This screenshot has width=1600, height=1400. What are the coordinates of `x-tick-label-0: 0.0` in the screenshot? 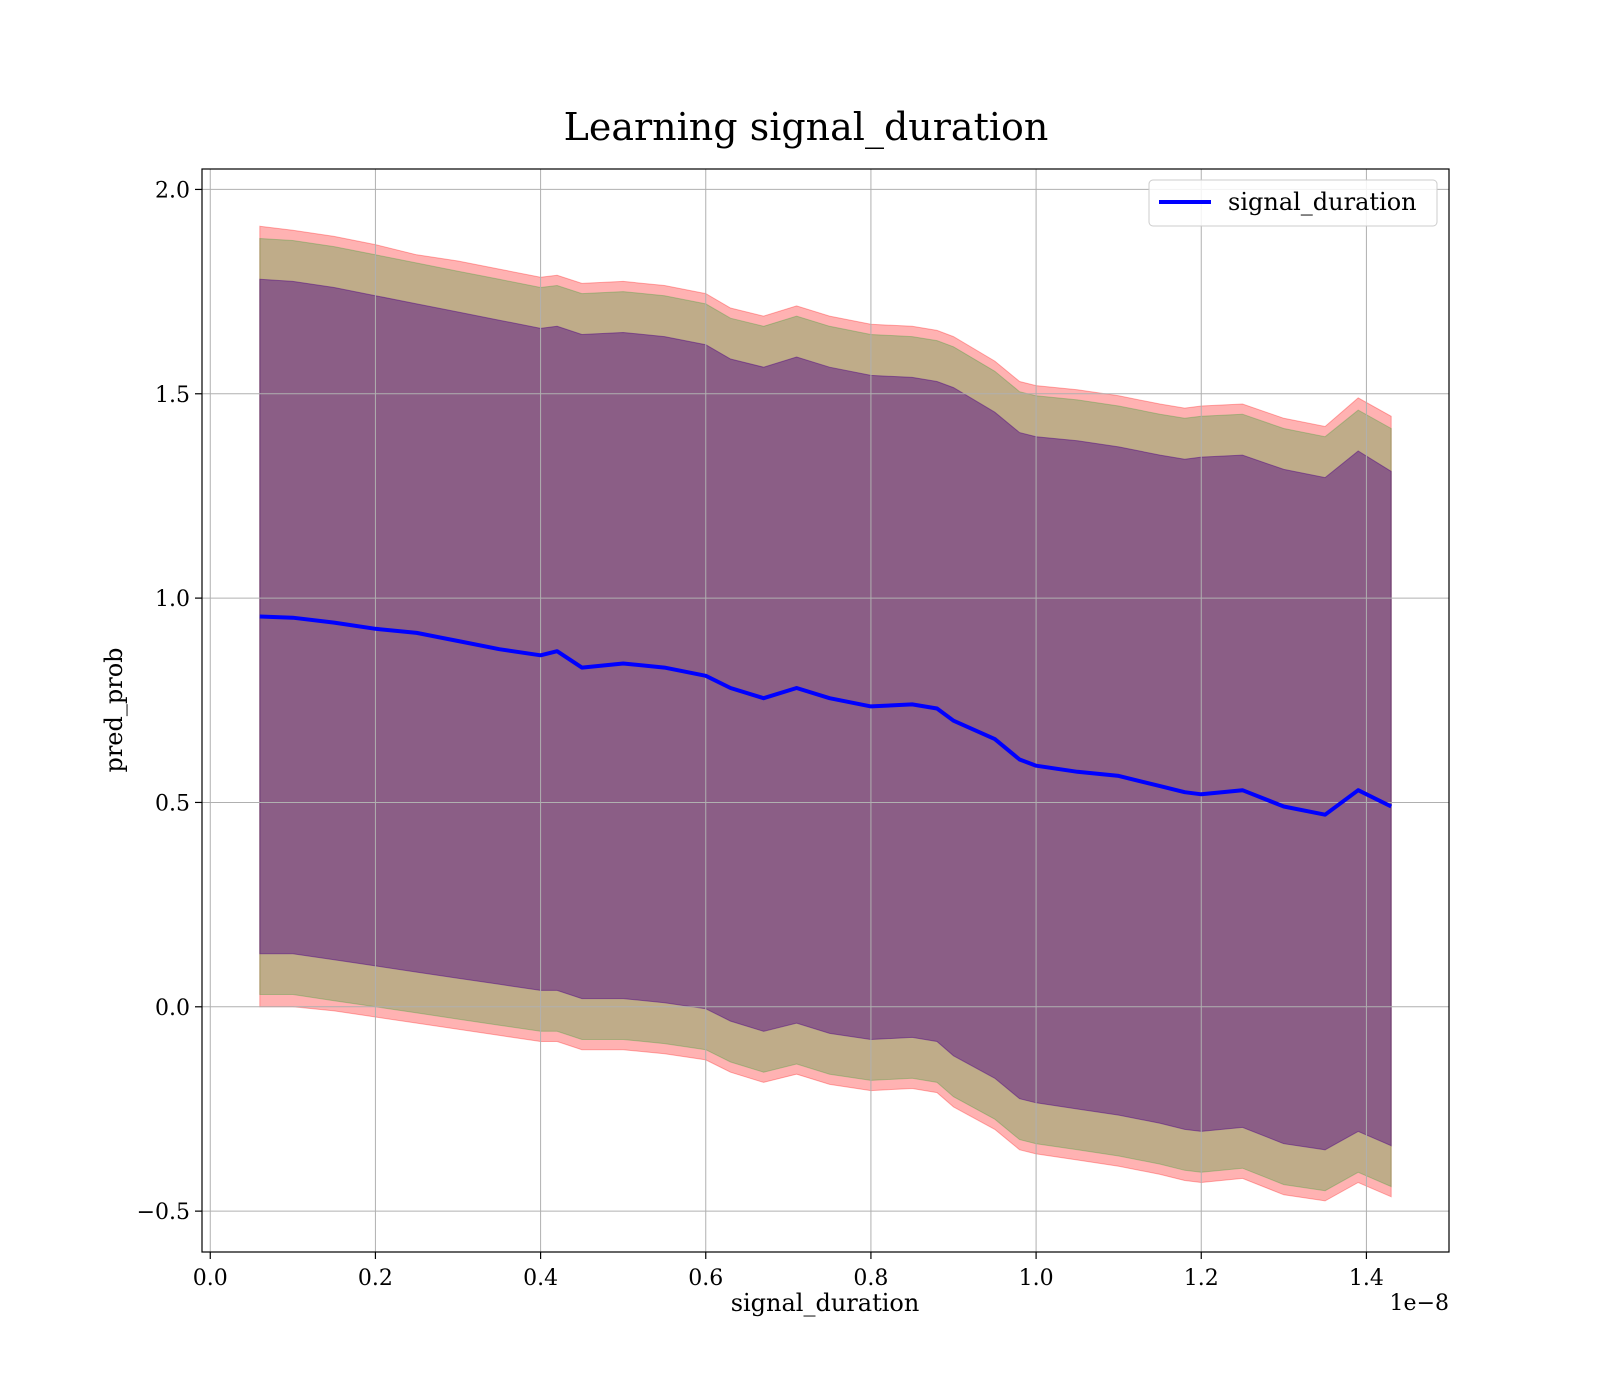 It's located at (210, 1278).